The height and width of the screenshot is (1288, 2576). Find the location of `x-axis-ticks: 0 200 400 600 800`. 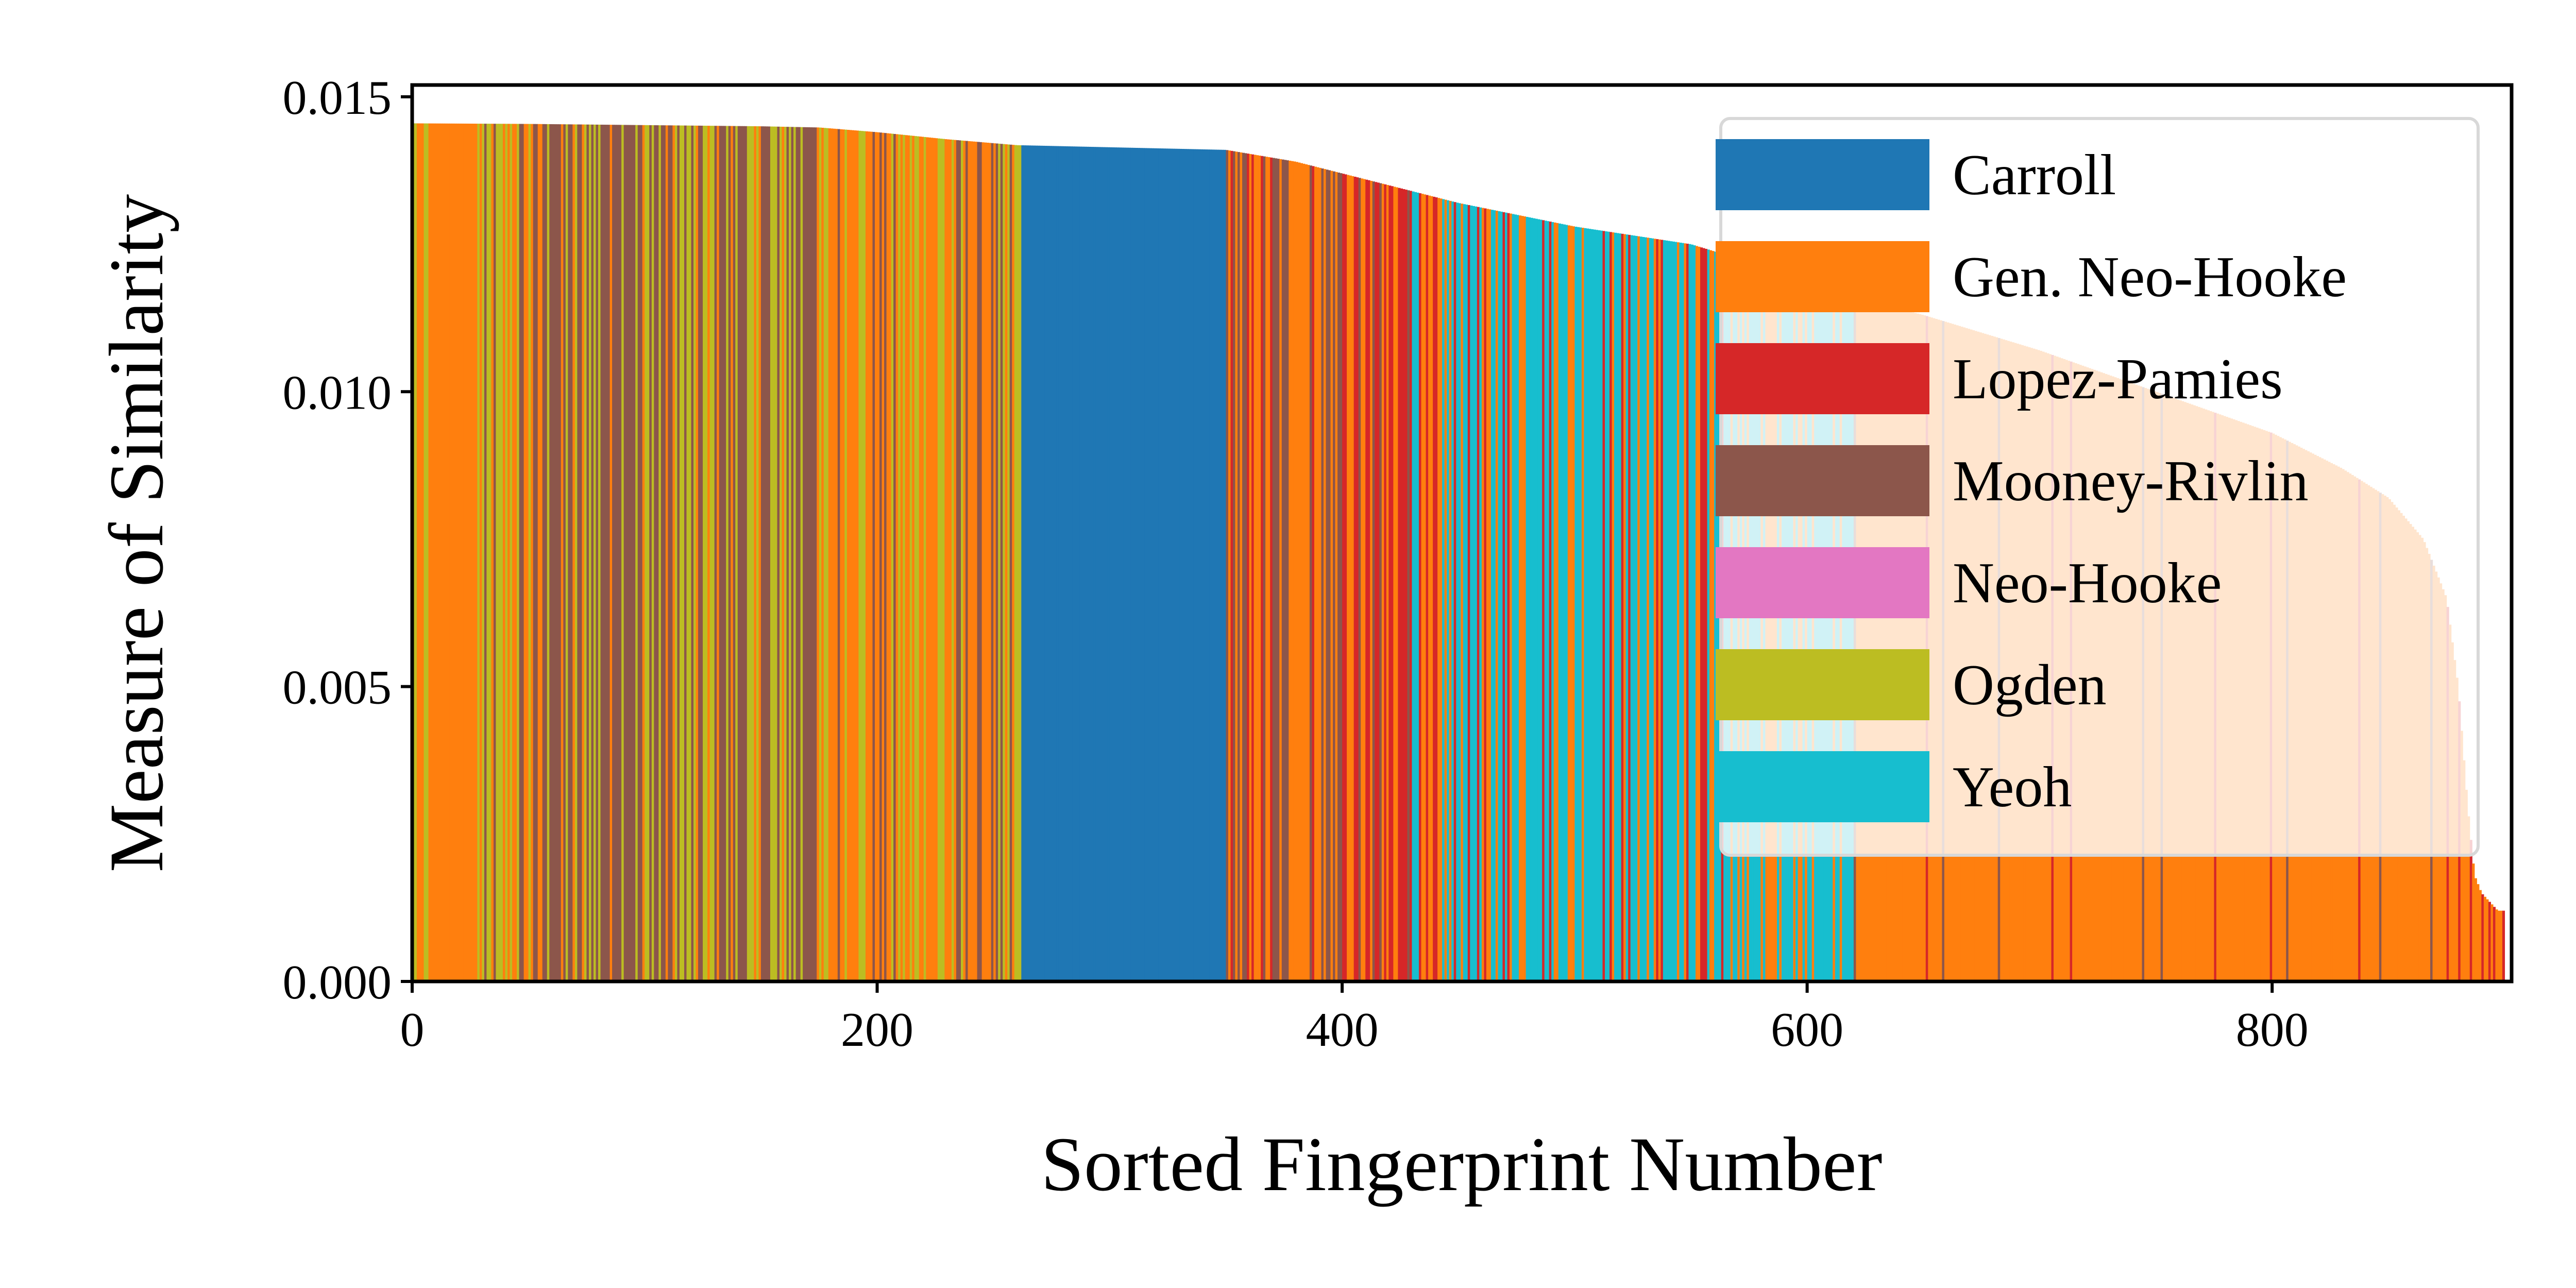

x-axis-ticks: 0 200 400 600 800 is located at coordinates (1354, 1019).